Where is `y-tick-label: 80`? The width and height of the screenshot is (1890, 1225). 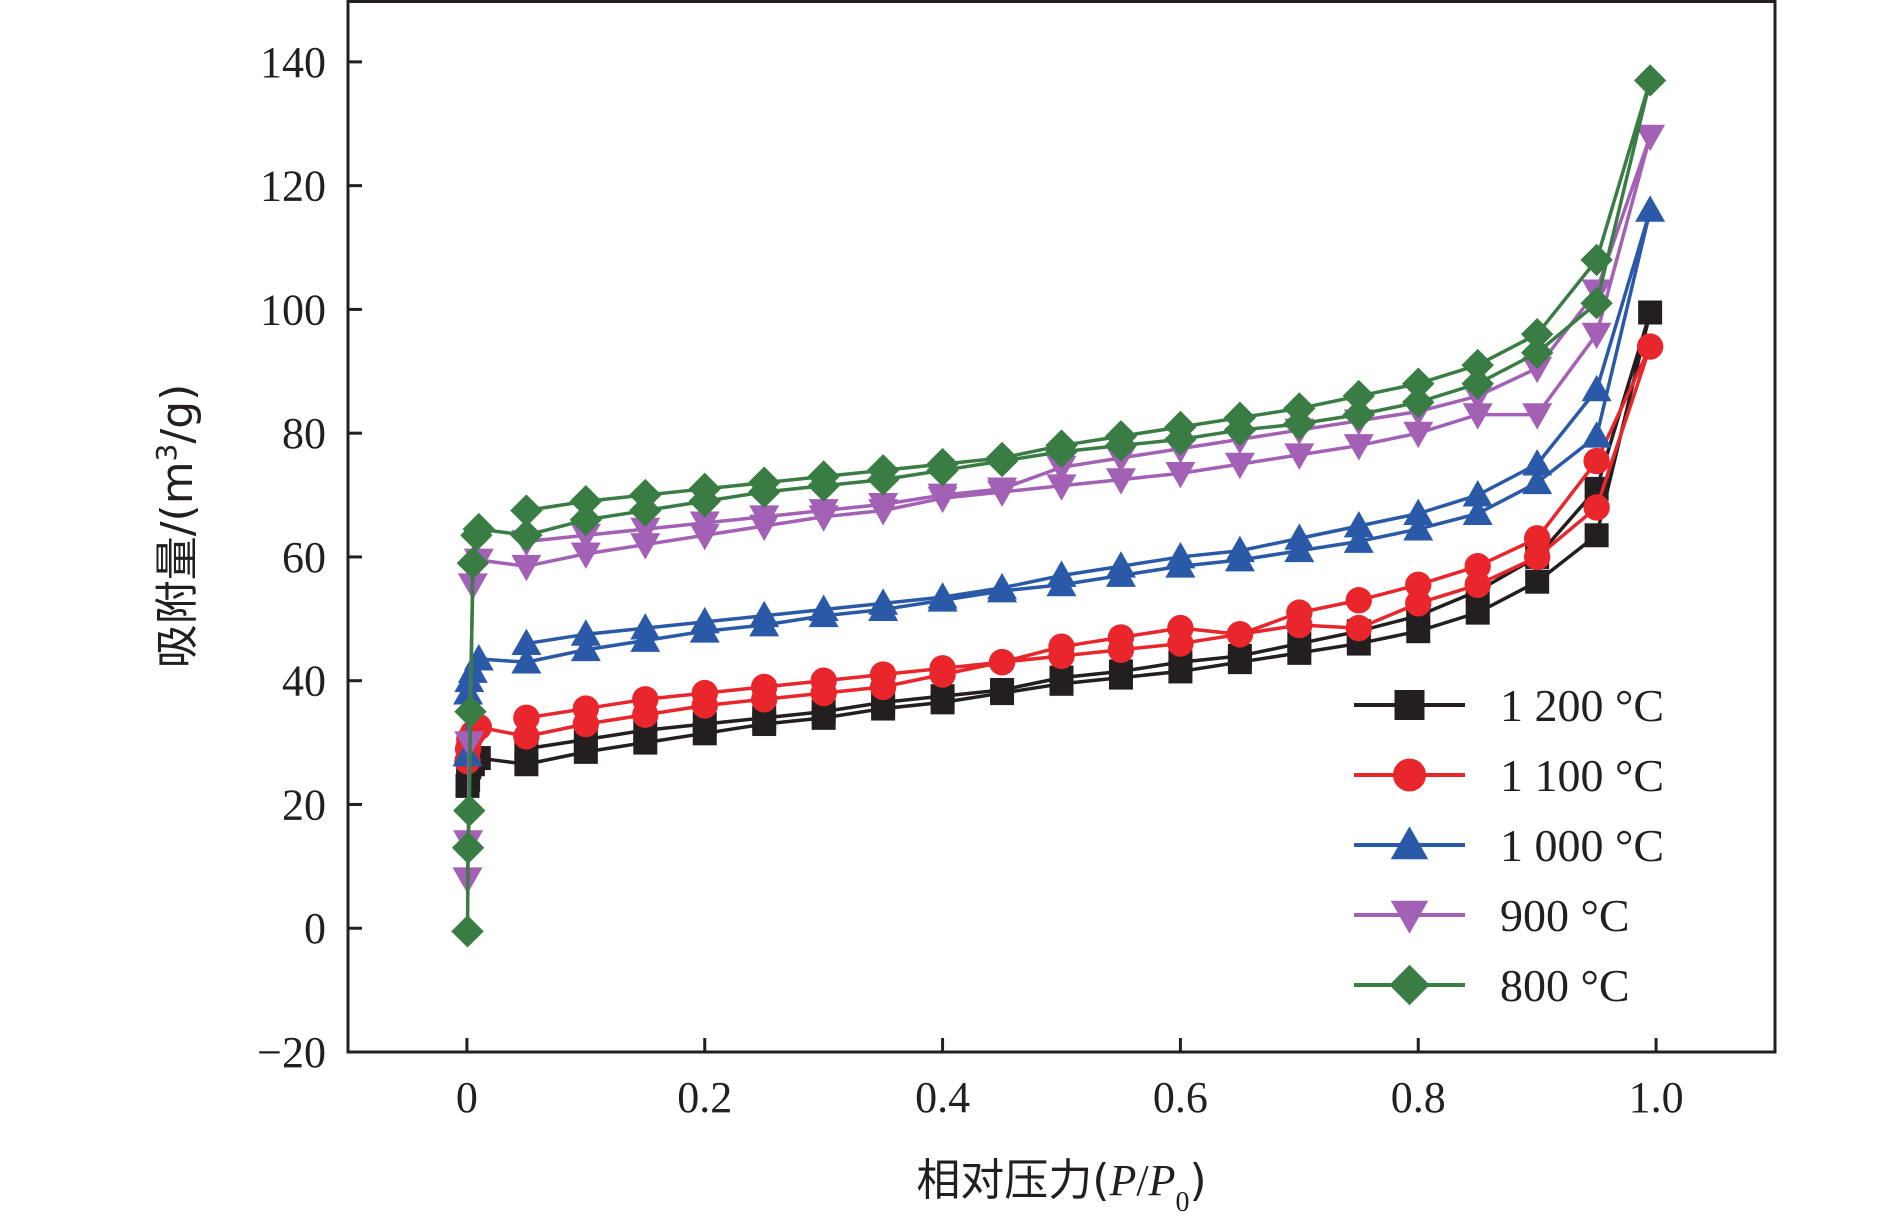
y-tick-label: 80 is located at coordinates (304, 433).